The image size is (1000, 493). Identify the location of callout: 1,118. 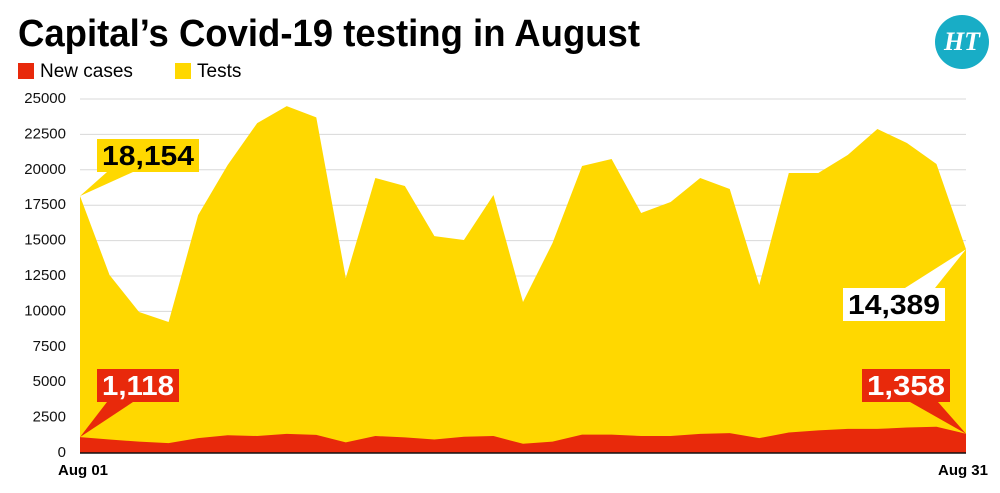
(129, 403).